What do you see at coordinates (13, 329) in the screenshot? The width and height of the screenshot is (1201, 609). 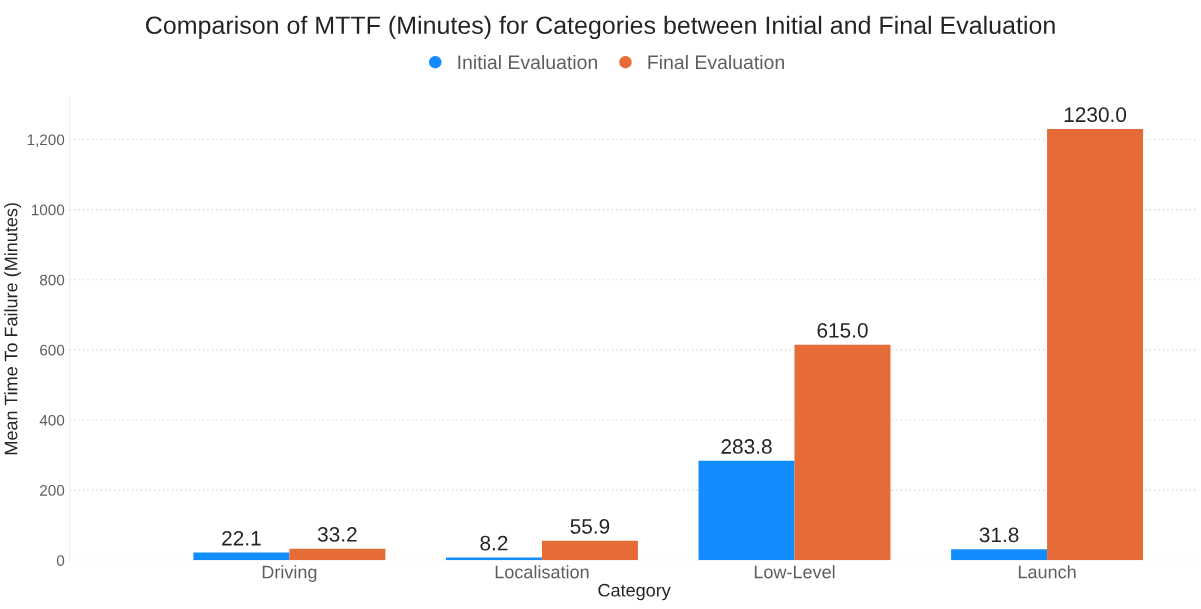 I see `y-axis-title: Mean Time To Failure (Minutes)` at bounding box center [13, 329].